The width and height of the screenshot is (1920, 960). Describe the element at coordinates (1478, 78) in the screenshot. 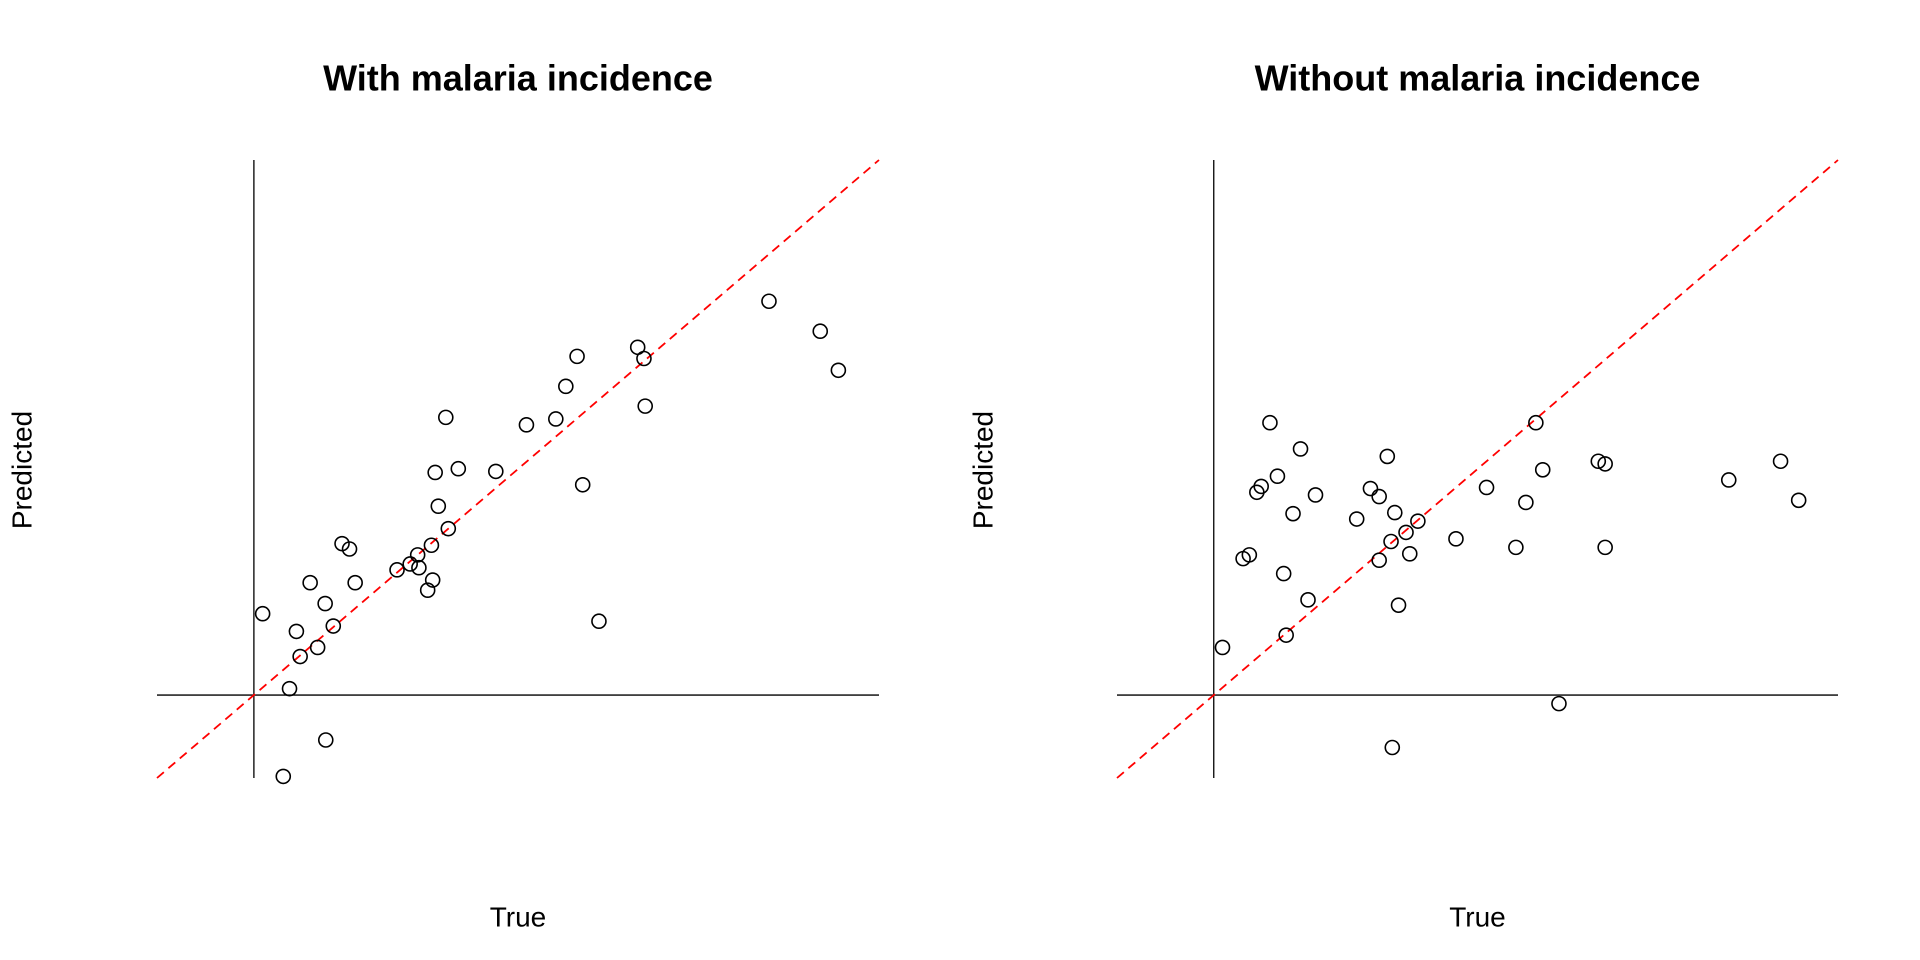

I see `chart-title: Without malaria incidence` at that location.